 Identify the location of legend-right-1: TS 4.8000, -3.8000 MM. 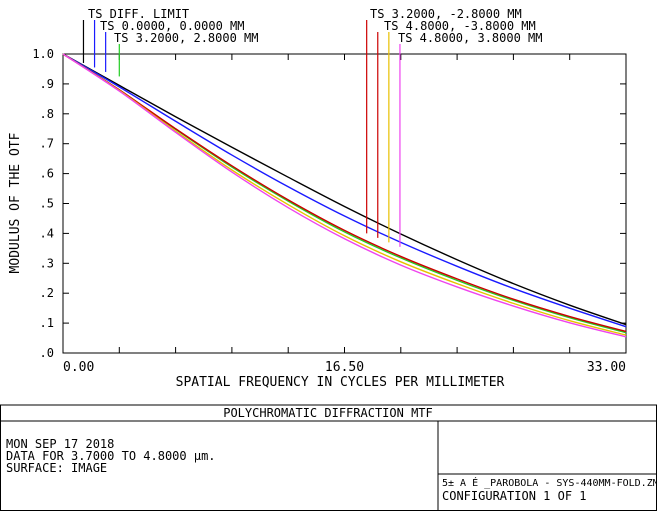
(460, 26).